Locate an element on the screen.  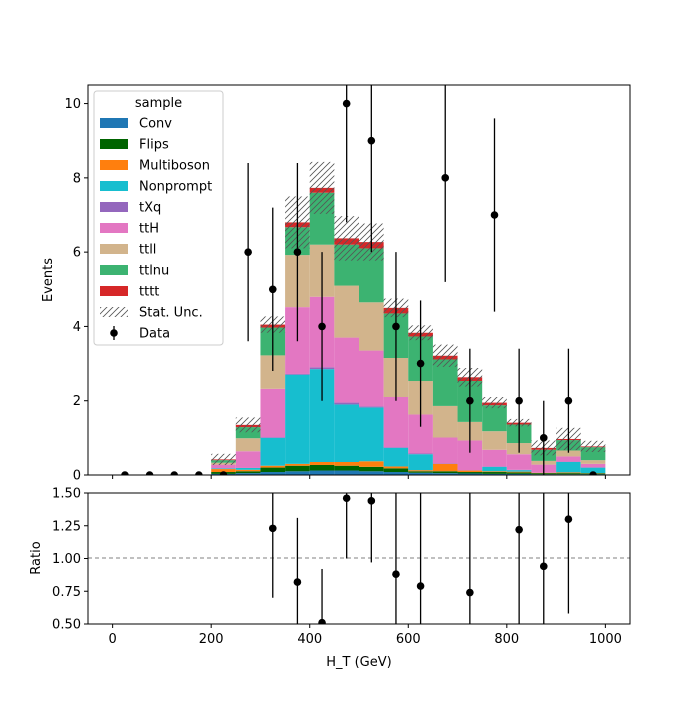
legend-data-marker is located at coordinates (114, 333).